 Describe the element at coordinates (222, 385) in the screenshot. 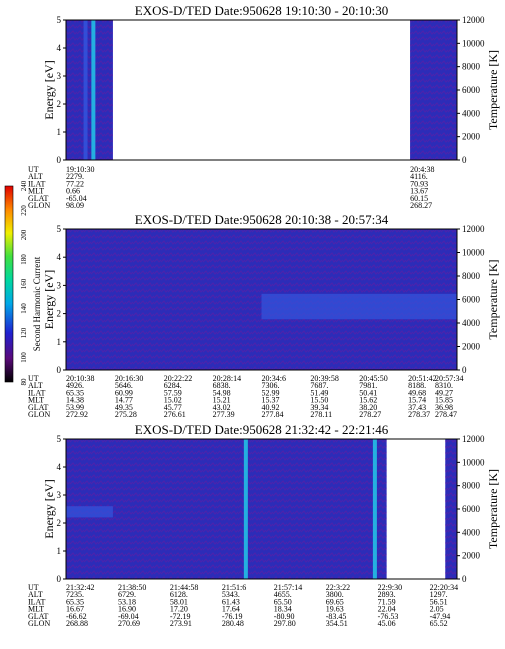

I see `orbit-value: 6838.` at that location.